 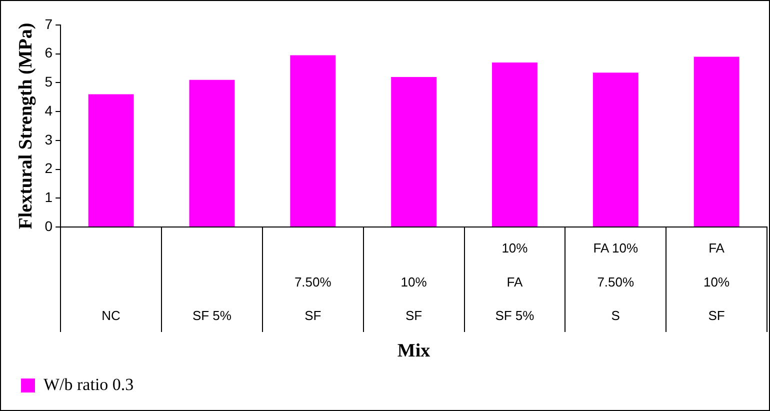 I want to click on category-label: FA 10% 7.50% S, so click(x=615, y=282).